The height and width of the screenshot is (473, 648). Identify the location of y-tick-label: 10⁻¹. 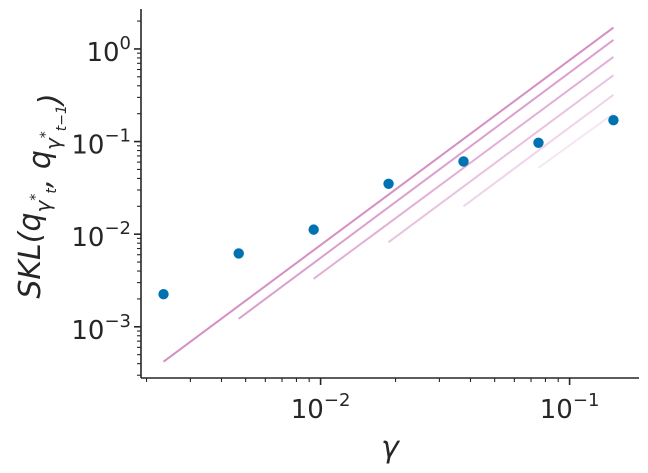
(101, 143).